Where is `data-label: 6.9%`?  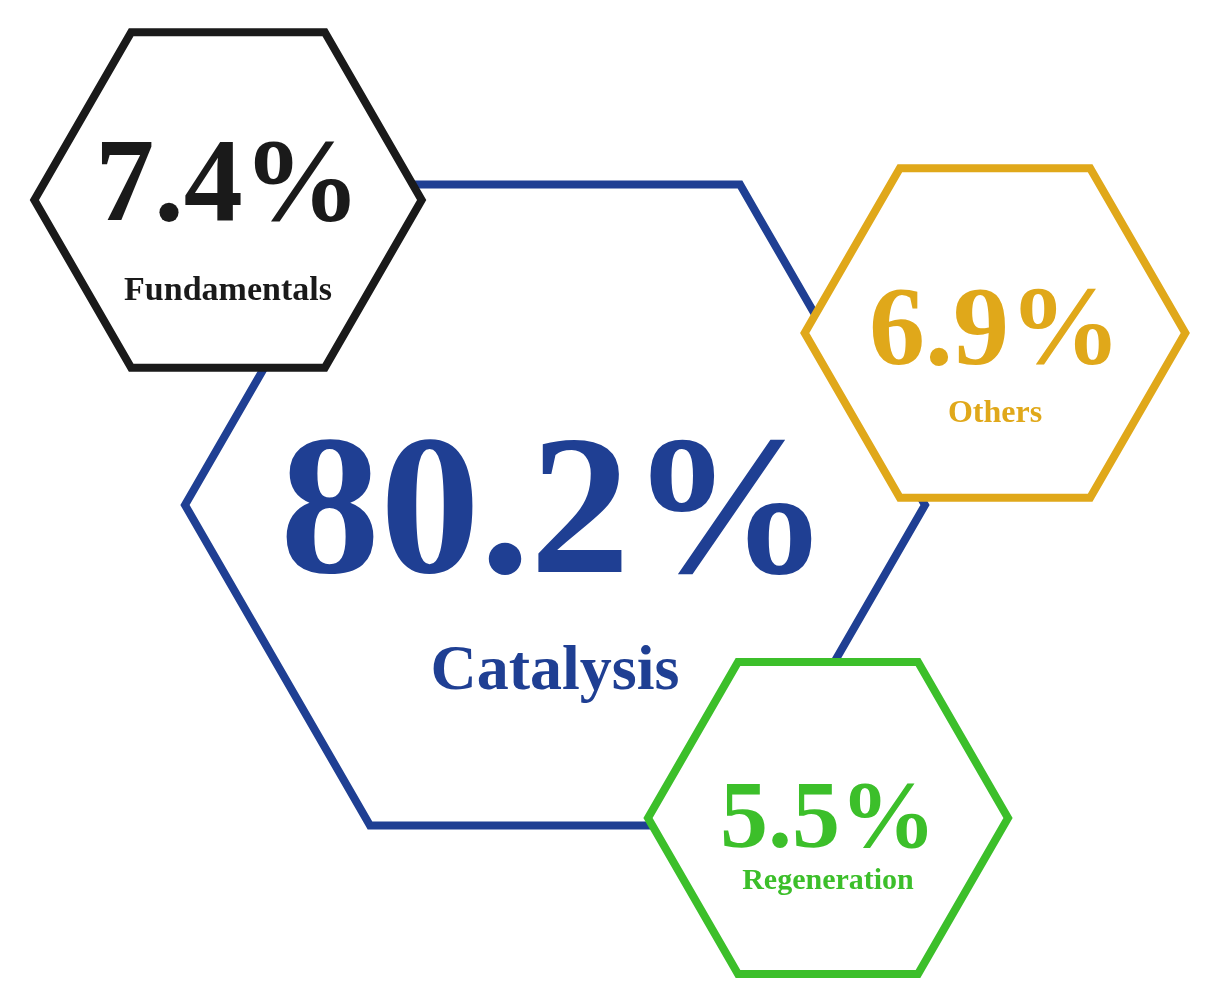
data-label: 6.9% is located at coordinates (995, 326).